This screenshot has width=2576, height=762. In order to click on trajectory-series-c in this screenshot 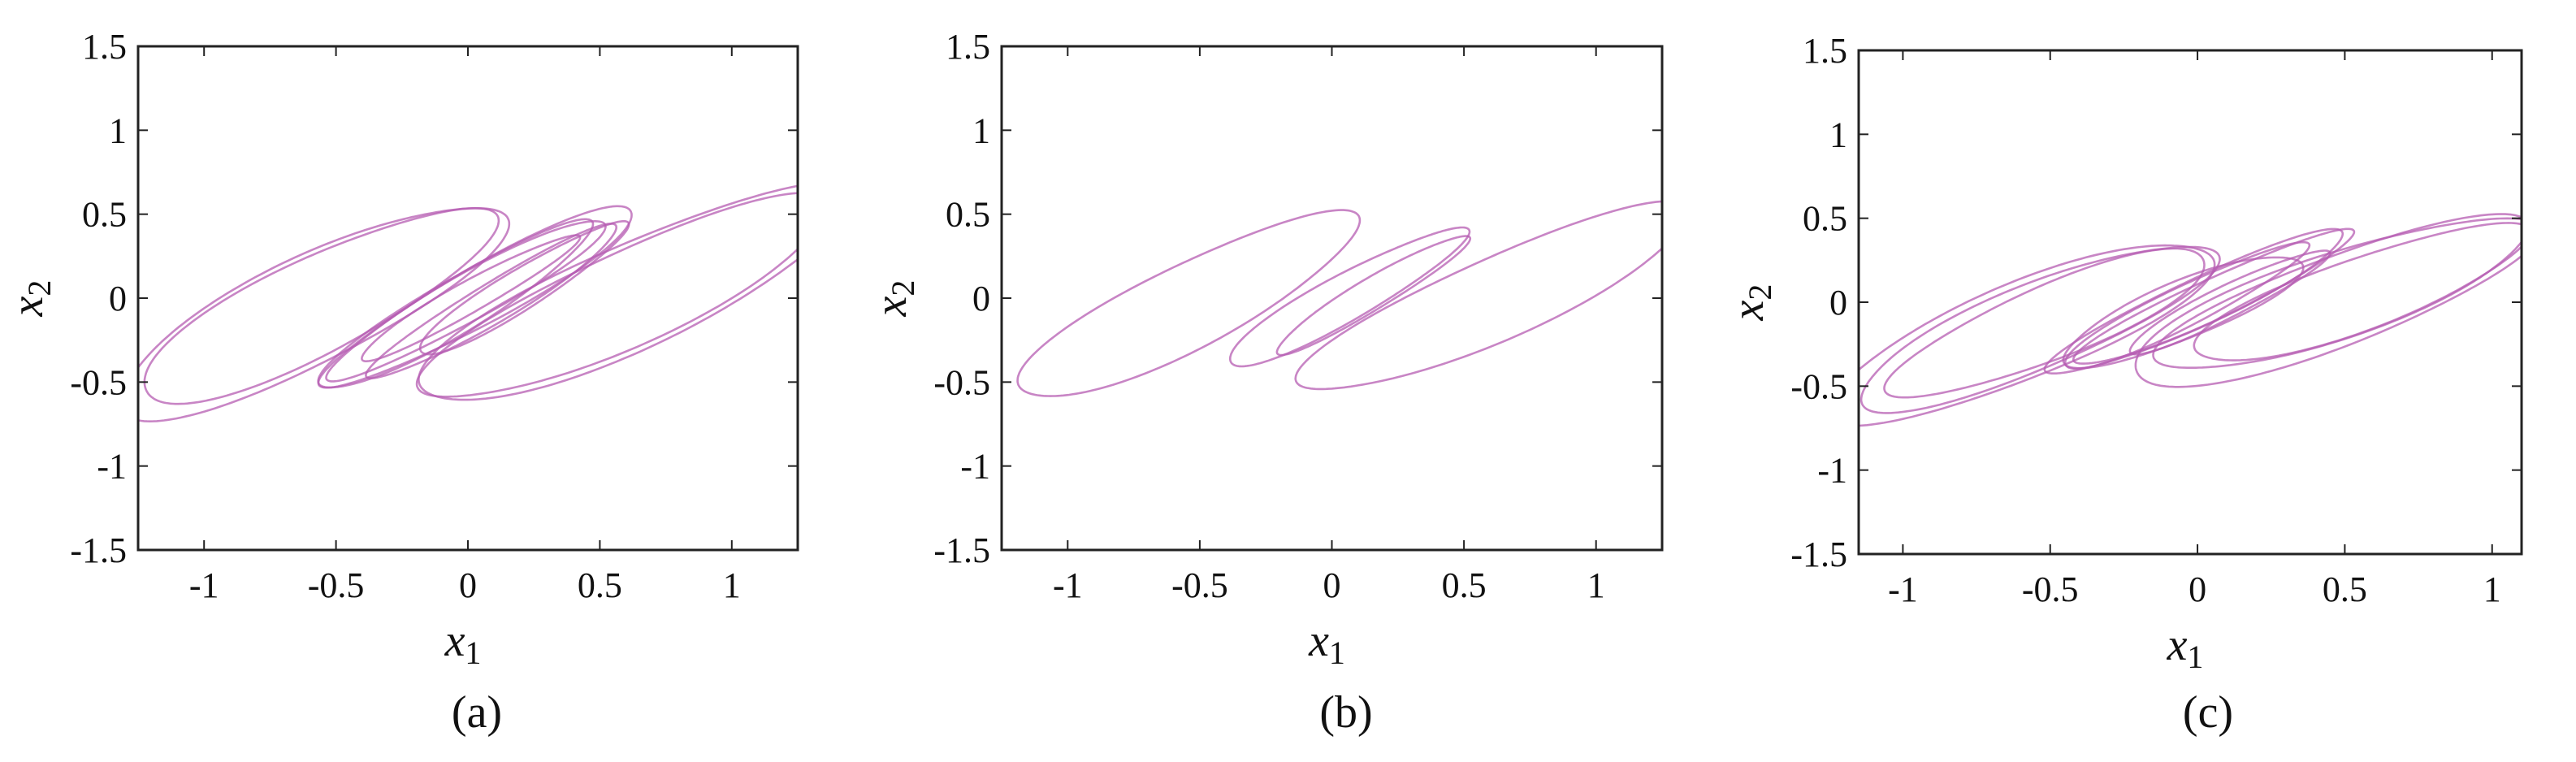, I will do `click(2190, 320)`.